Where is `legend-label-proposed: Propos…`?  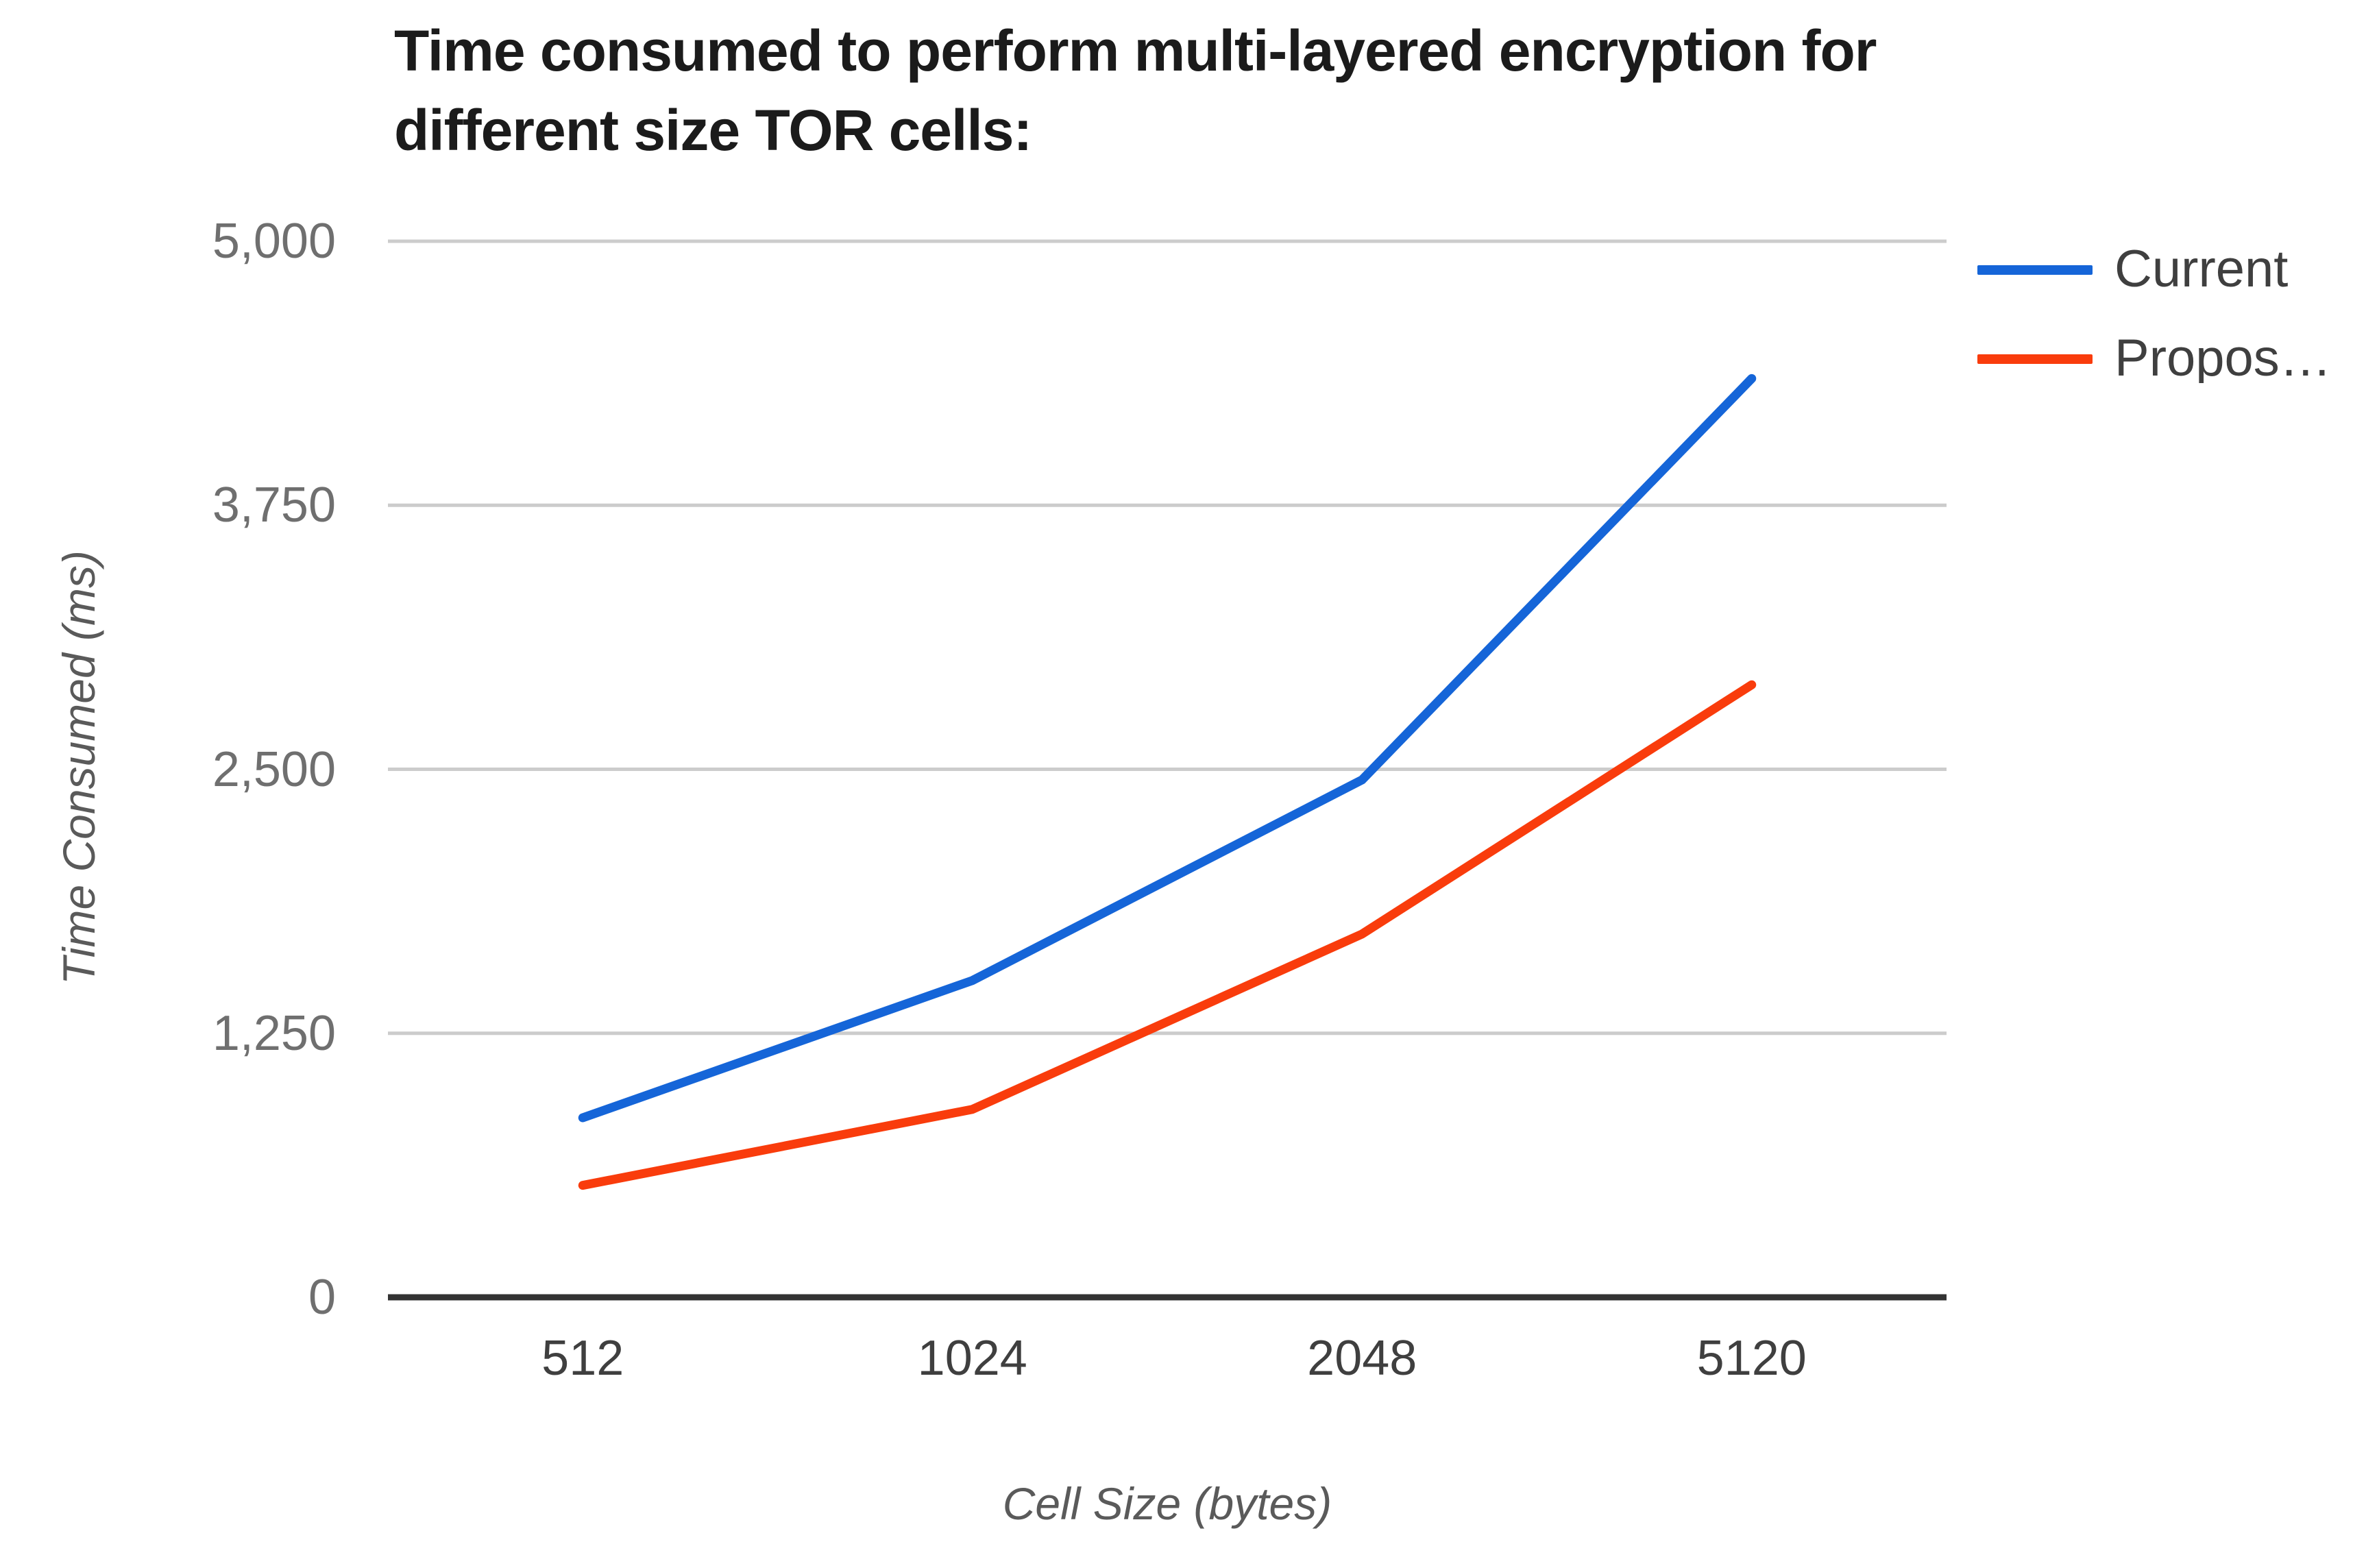 legend-label-proposed: Propos… is located at coordinates (2223, 358).